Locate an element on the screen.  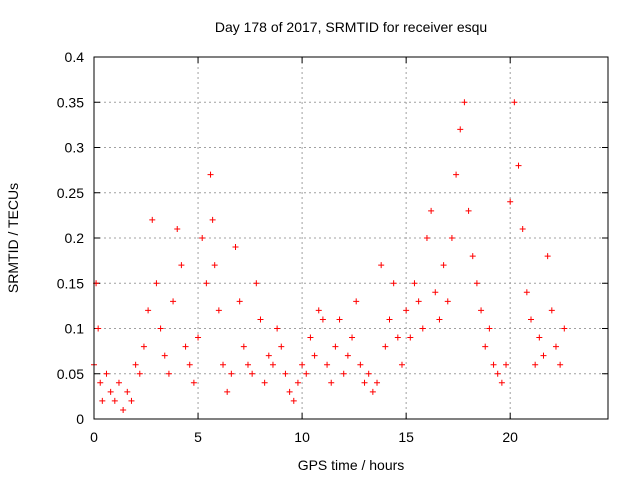
y-tick-label: 0 is located at coordinates (80, 419).